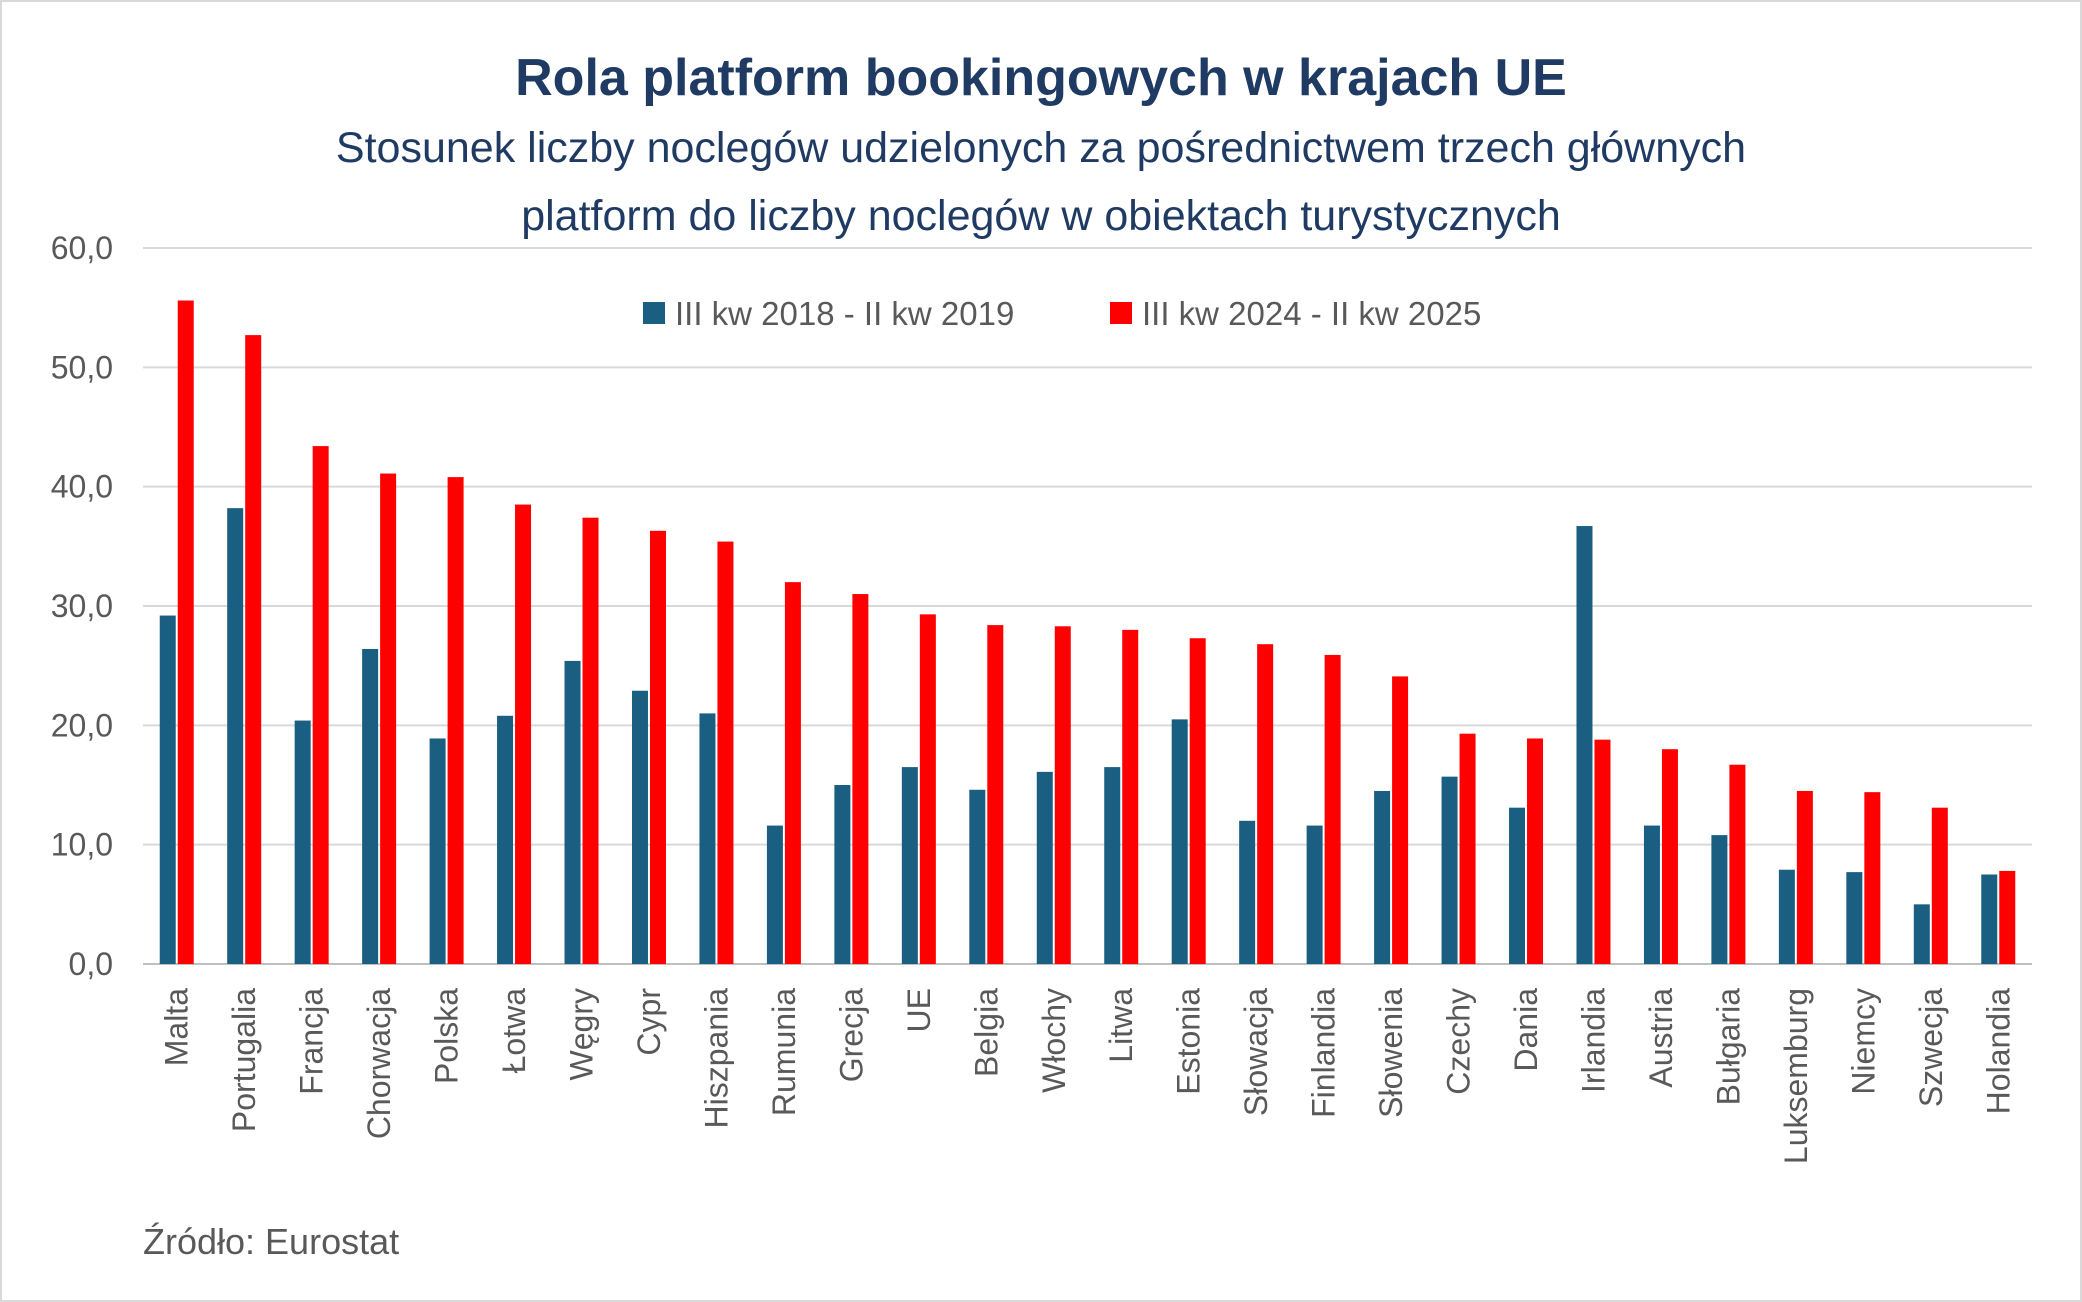 The image size is (2082, 1302). Describe the element at coordinates (1796, 1076) in the screenshot. I see `x-tick-label: Luksemburg` at that location.